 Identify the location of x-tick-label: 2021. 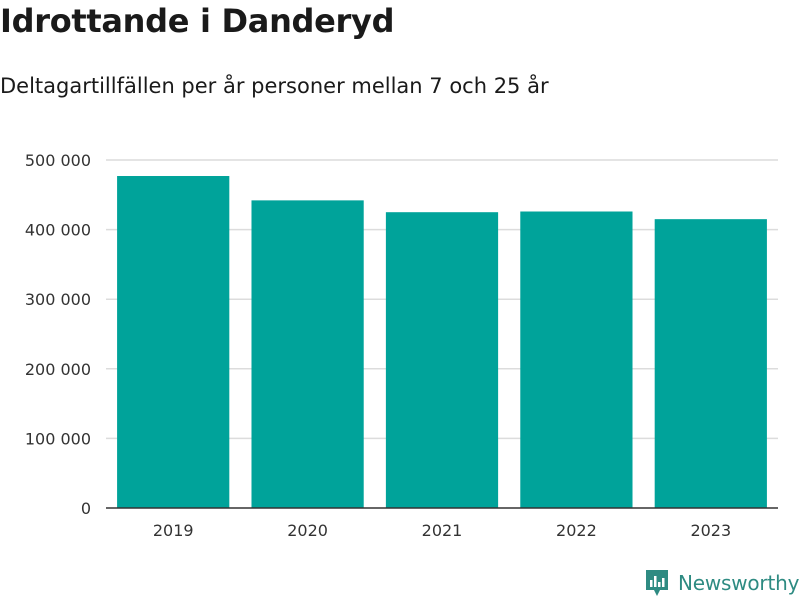
(442, 530).